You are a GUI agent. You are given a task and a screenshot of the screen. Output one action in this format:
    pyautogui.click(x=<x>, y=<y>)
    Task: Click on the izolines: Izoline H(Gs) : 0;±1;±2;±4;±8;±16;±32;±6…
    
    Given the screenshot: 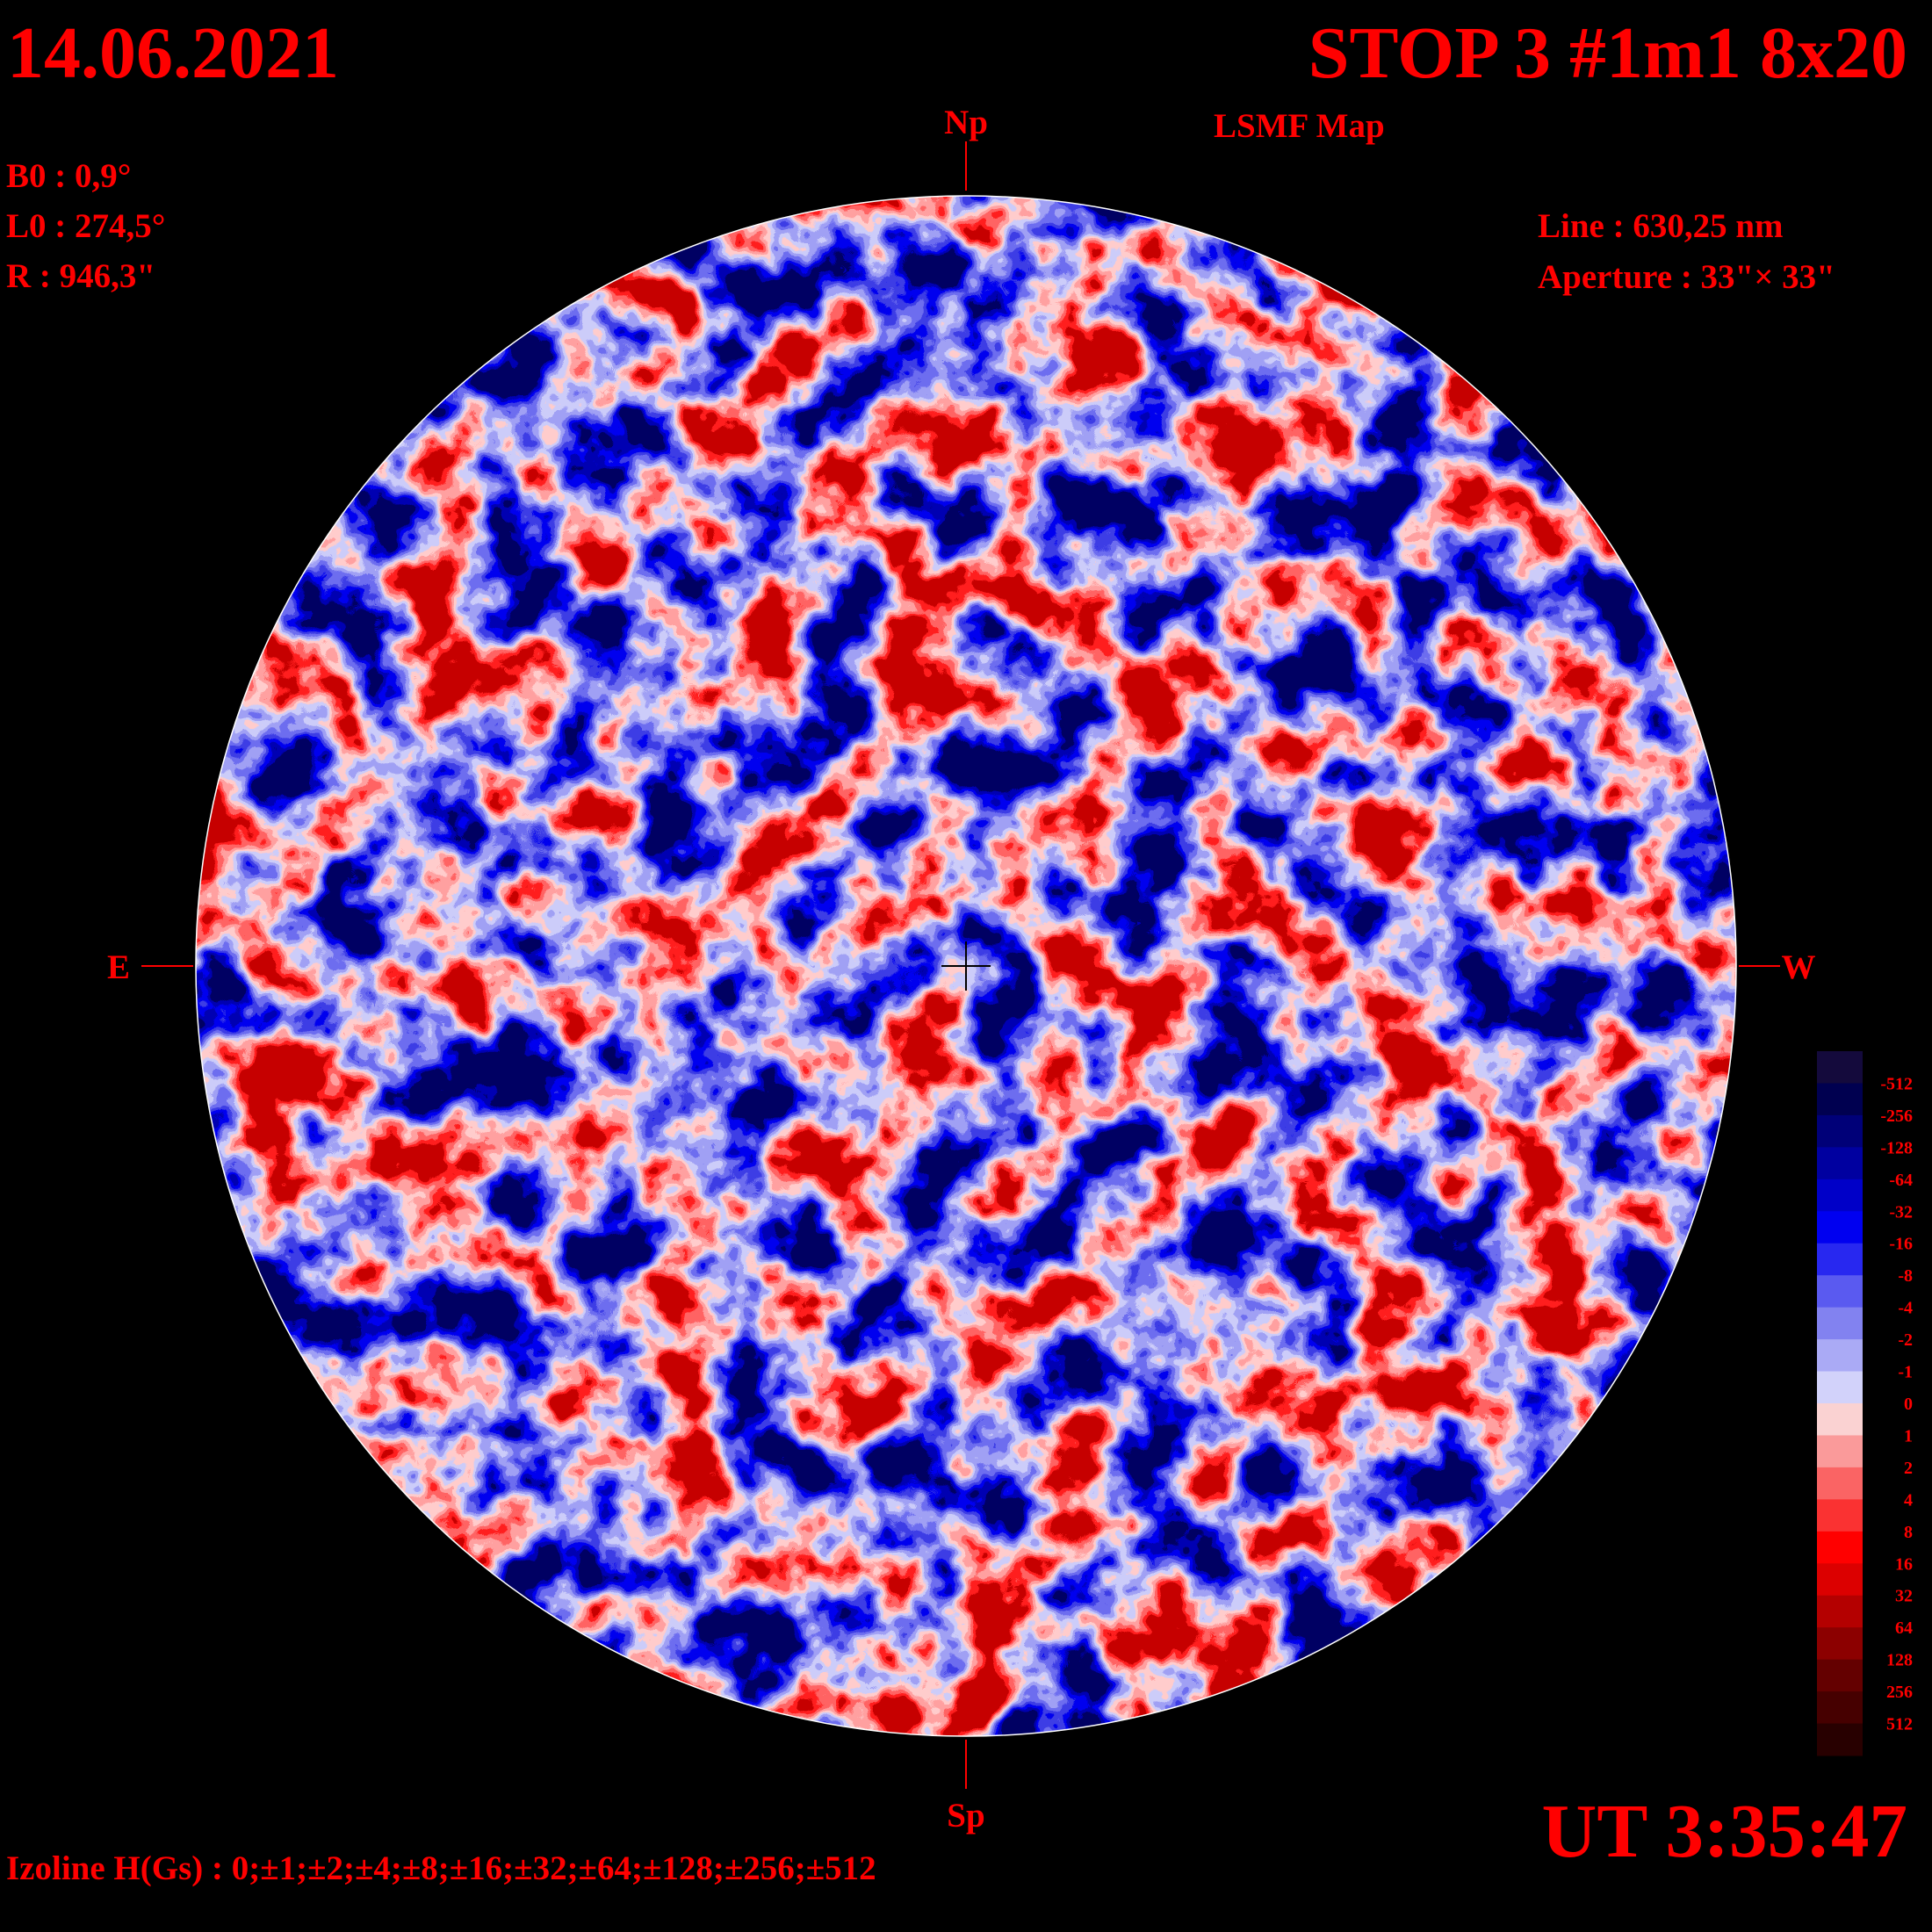 What is the action you would take?
    pyautogui.click(x=441, y=1868)
    